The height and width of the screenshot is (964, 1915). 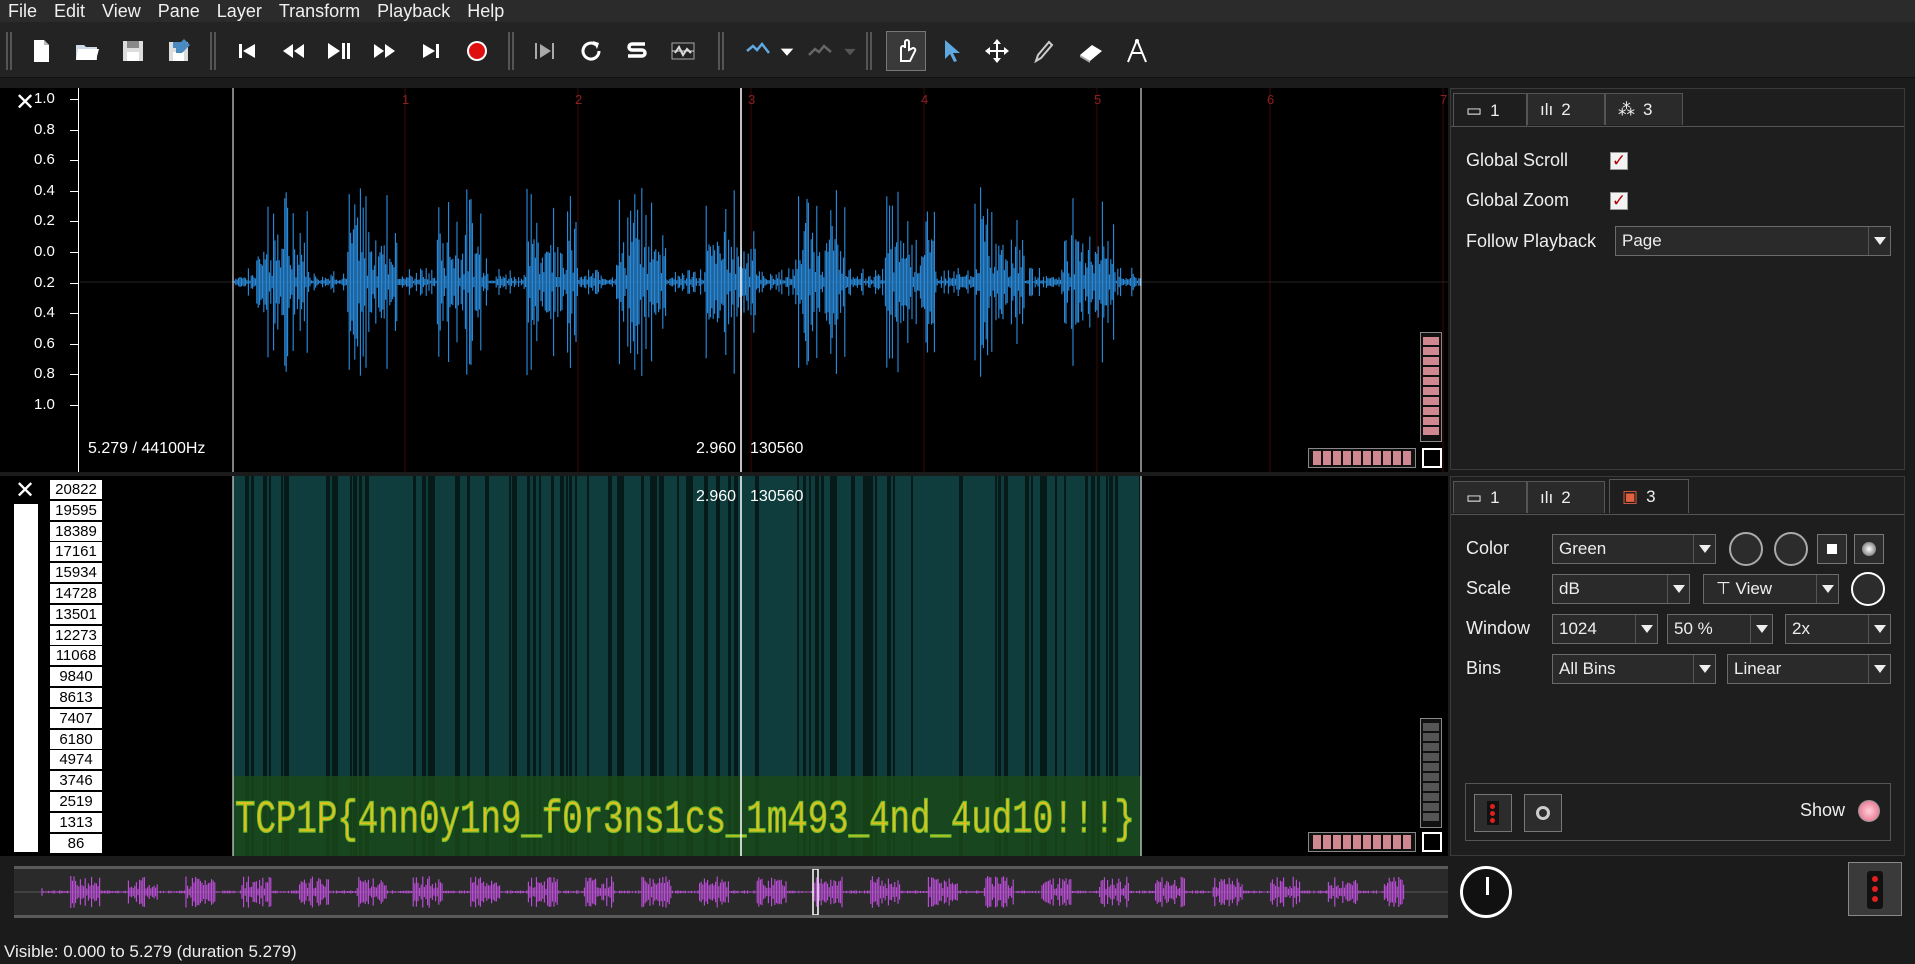 What do you see at coordinates (1619, 200) in the screenshot?
I see `global-zoom-checkbox: ✓` at bounding box center [1619, 200].